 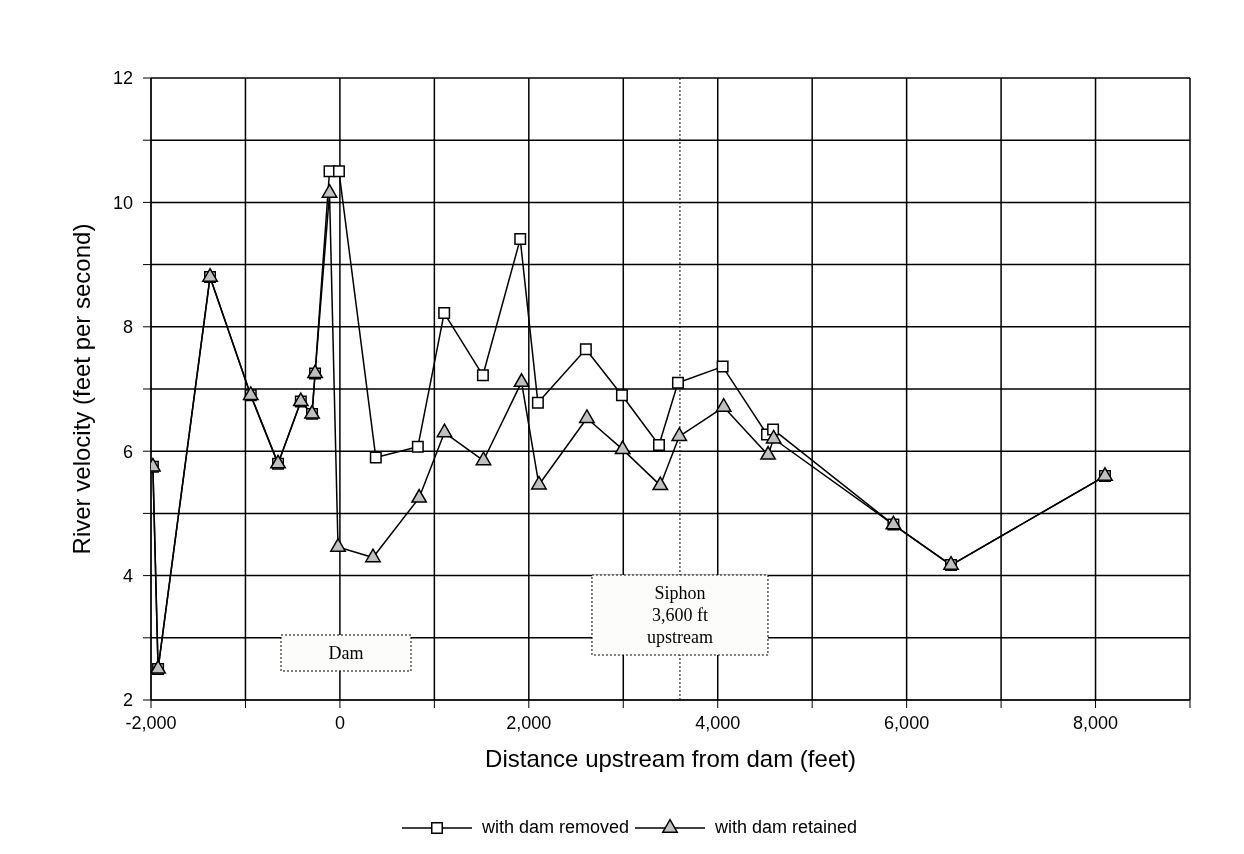 I want to click on y-tick-label: 10, so click(x=122, y=202).